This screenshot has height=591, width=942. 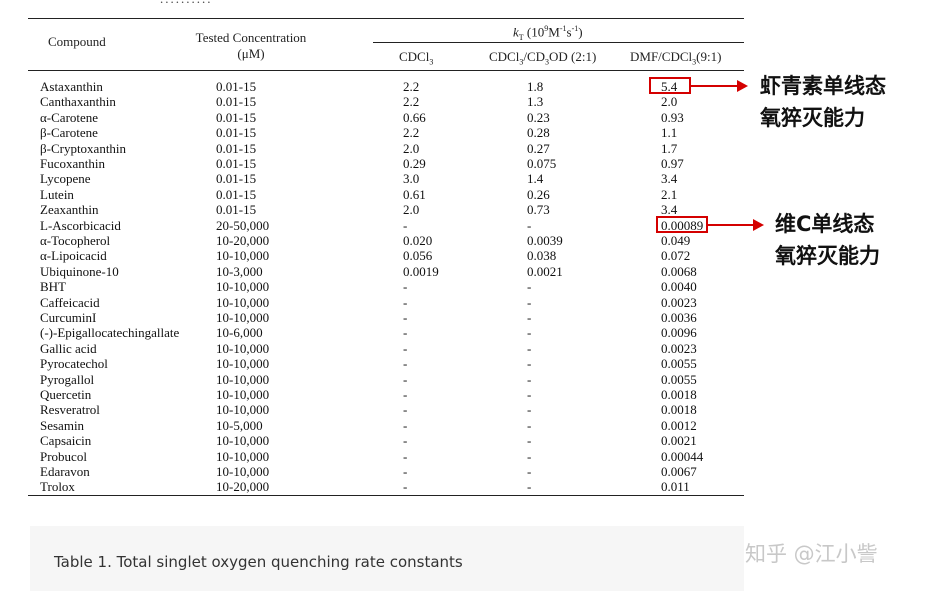 I want to click on compound-name-cell: α-Carotene, so click(x=69, y=117).